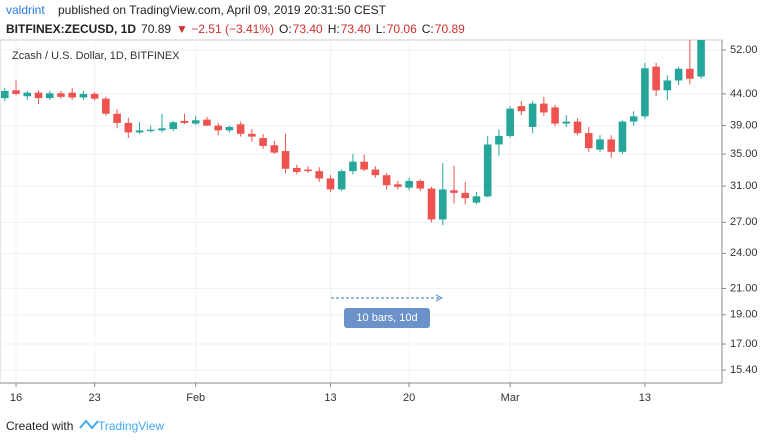 The width and height of the screenshot is (768, 442). I want to click on x-tick-label: Feb, so click(195, 398).